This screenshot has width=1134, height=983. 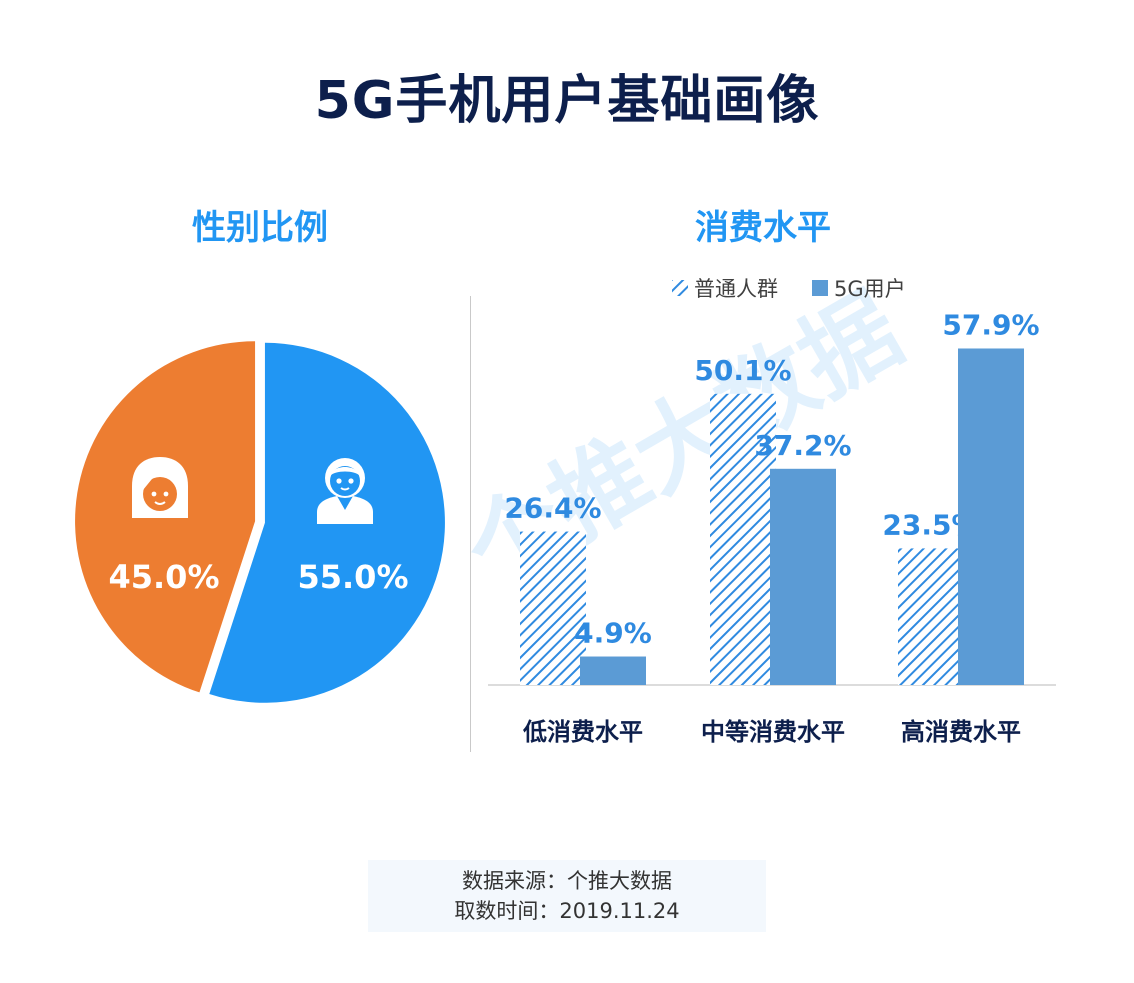 I want to click on section-divider, so click(x=470, y=524).